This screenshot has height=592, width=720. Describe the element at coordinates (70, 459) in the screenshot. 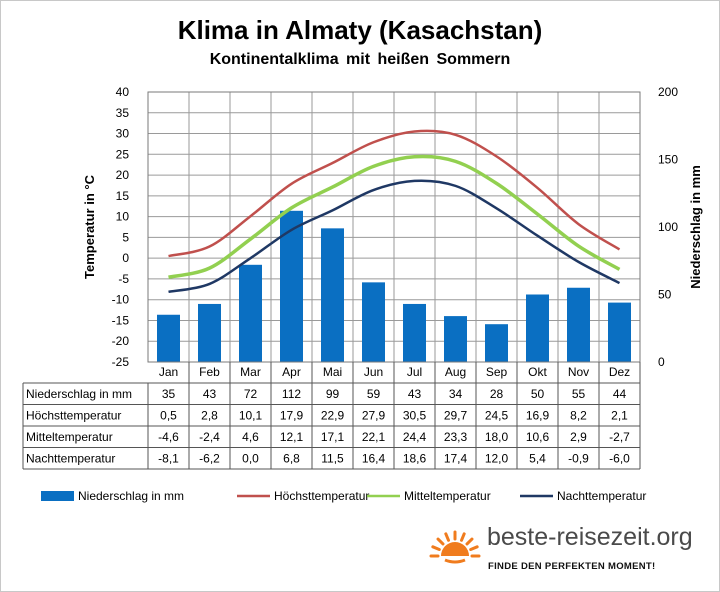

I see `table-row-label: Nachttemperatur` at that location.